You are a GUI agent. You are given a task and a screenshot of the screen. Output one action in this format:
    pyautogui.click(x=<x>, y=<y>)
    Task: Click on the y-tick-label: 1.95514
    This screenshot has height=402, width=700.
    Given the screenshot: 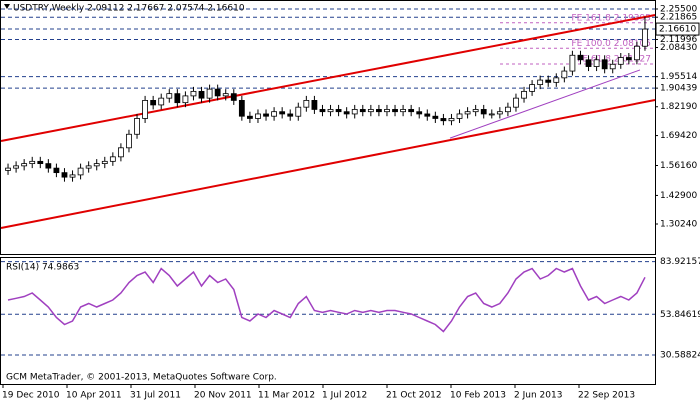 What is the action you would take?
    pyautogui.click(x=678, y=77)
    